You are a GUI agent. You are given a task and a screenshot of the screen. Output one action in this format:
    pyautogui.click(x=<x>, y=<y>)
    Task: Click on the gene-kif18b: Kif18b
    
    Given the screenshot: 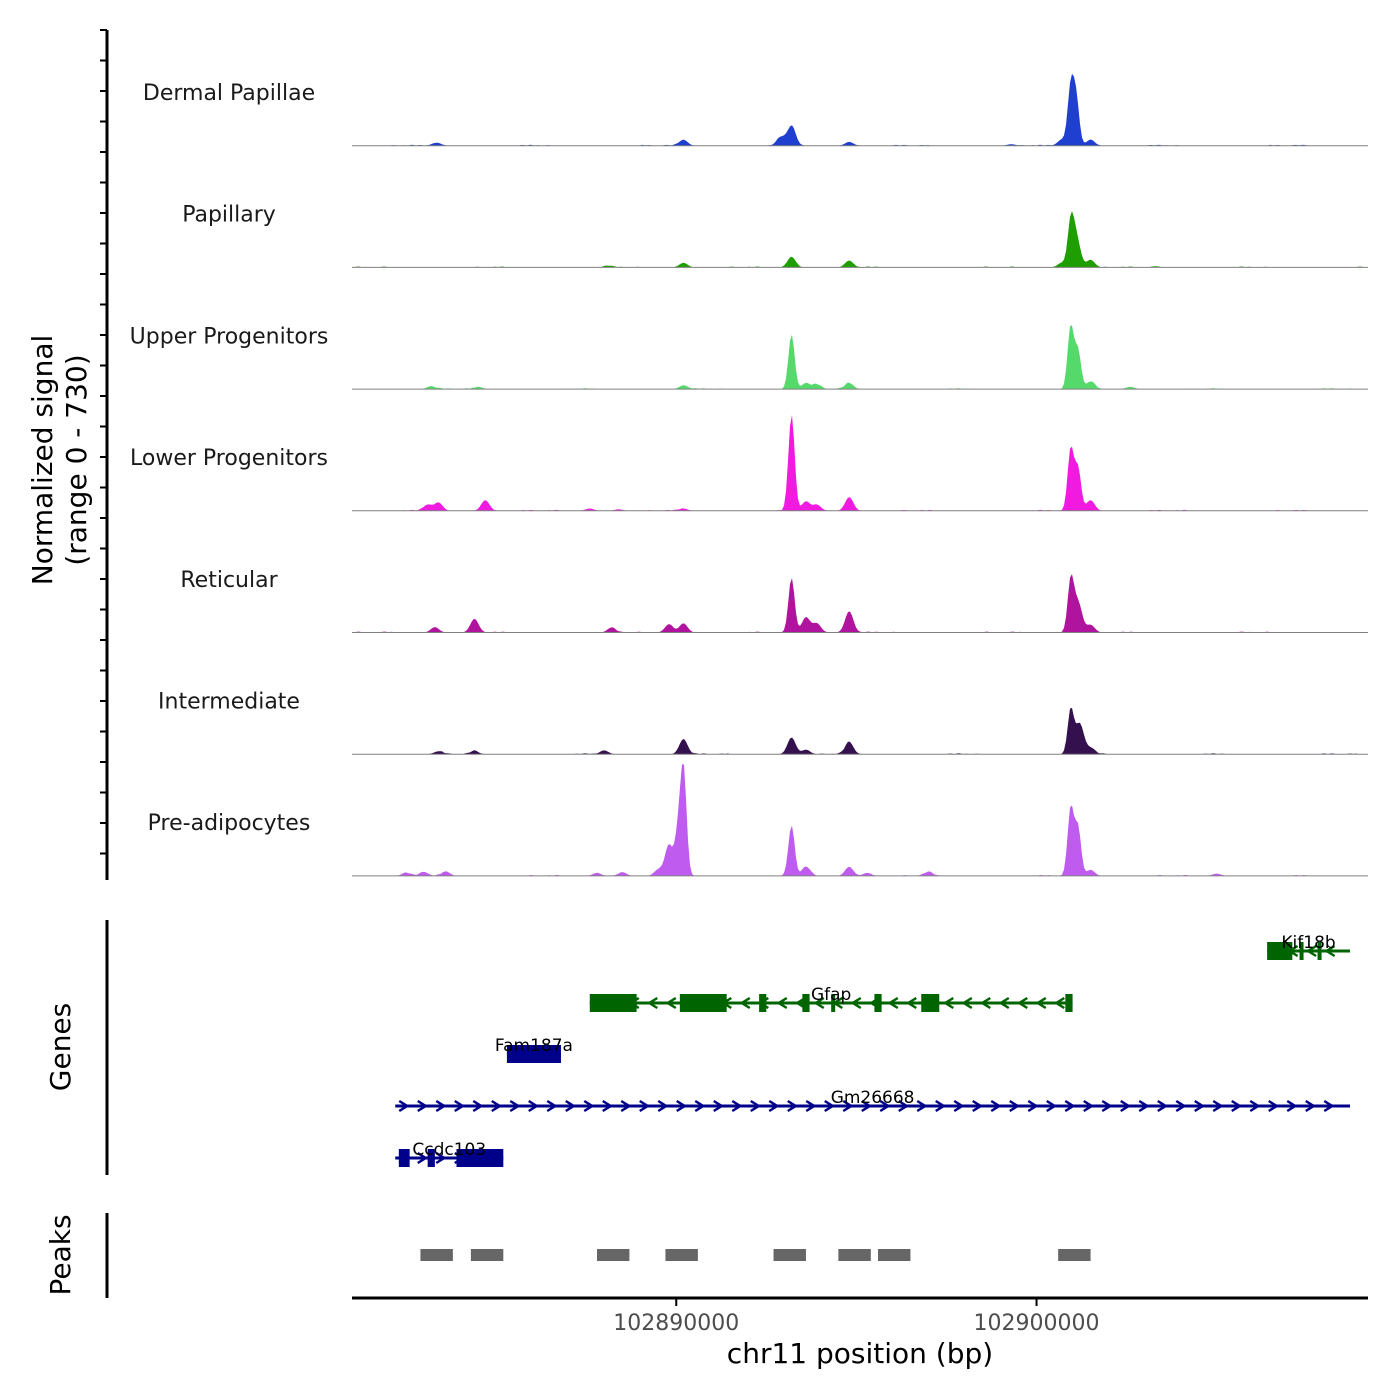 What is the action you would take?
    pyautogui.click(x=1308, y=946)
    